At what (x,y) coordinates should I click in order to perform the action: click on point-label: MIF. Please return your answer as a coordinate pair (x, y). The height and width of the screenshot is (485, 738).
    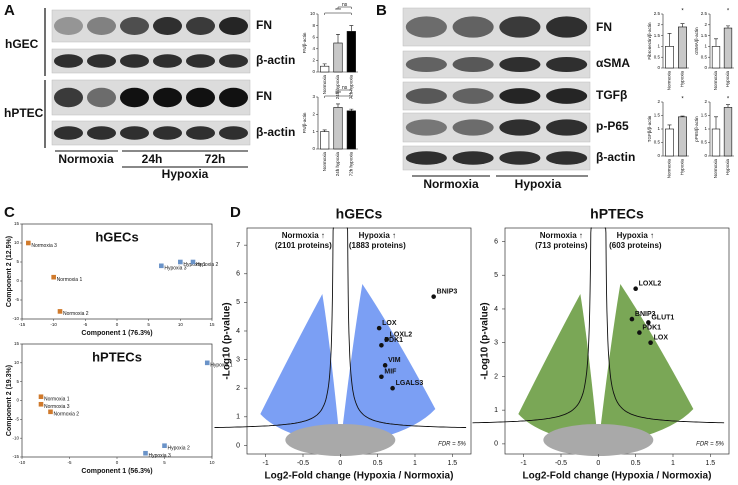
    Looking at the image, I should click on (390, 372).